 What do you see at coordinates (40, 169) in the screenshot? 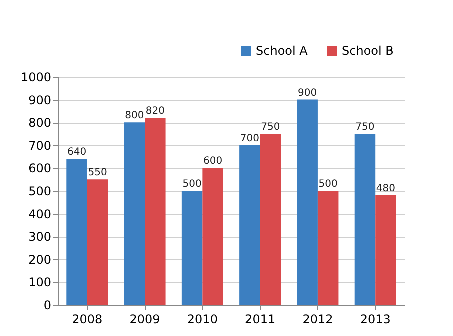
I see `y-tick-label: 600` at bounding box center [40, 169].